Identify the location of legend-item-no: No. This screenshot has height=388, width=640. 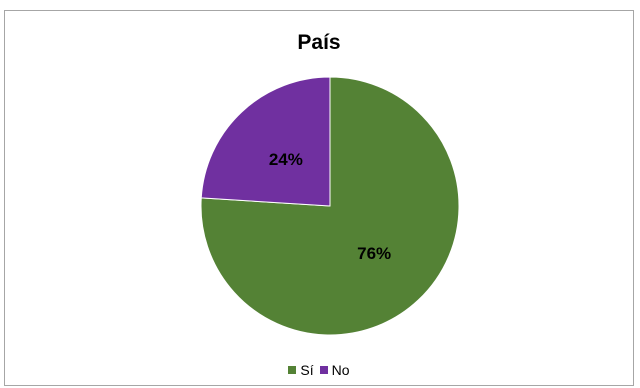
(334, 370).